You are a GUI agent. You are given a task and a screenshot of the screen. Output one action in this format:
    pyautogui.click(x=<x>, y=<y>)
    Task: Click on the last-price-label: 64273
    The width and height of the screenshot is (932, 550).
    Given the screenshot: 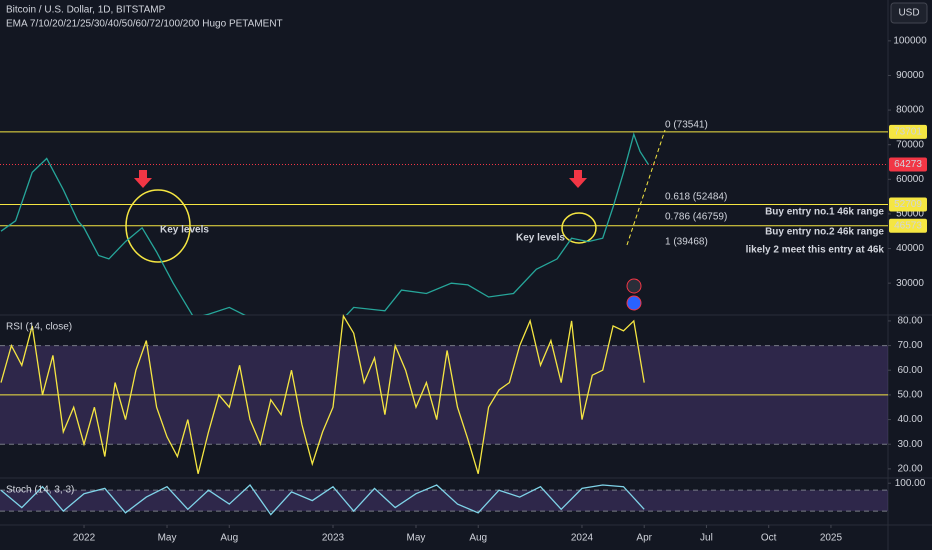 What is the action you would take?
    pyautogui.click(x=908, y=164)
    